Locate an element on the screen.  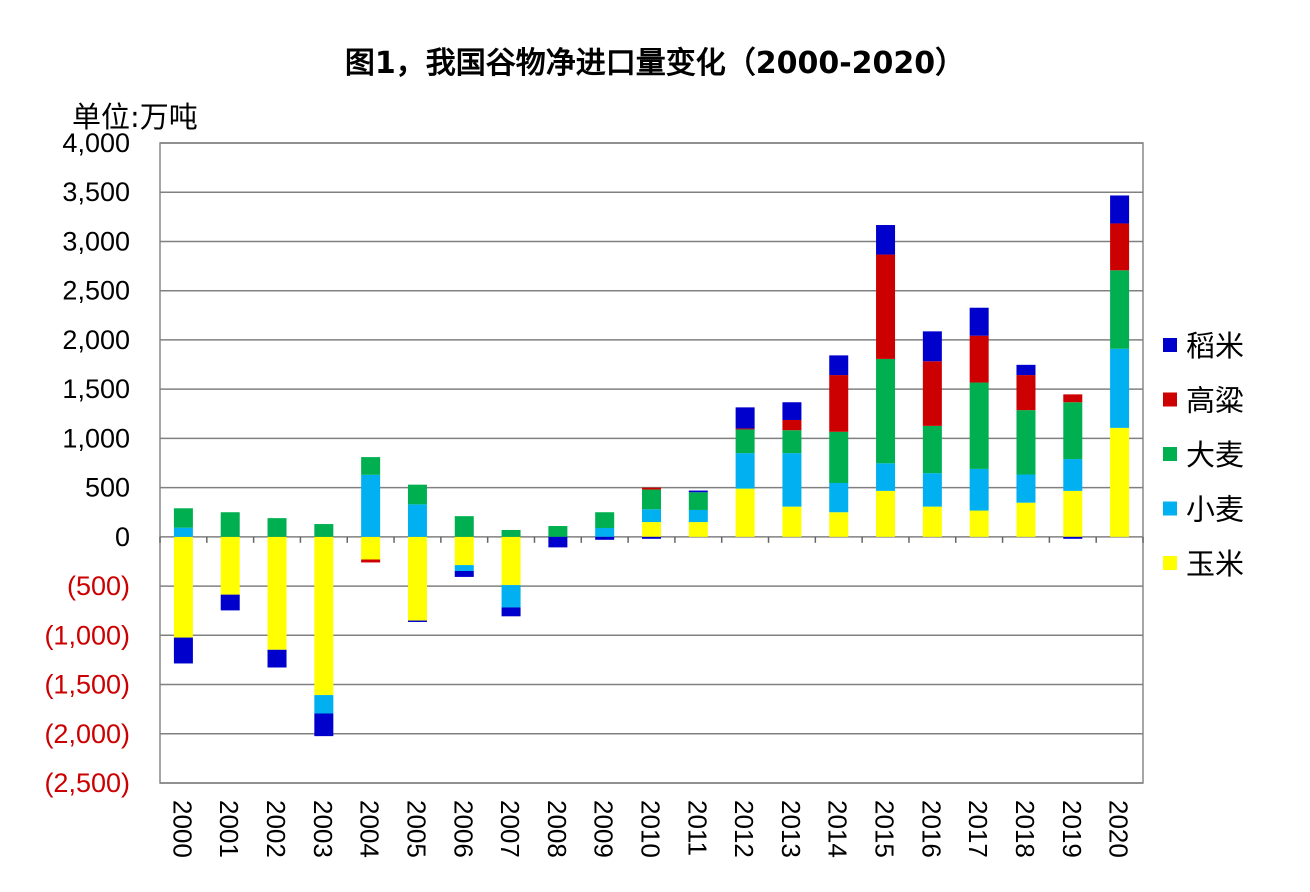
legend-label: 大麦 is located at coordinates (1215, 455).